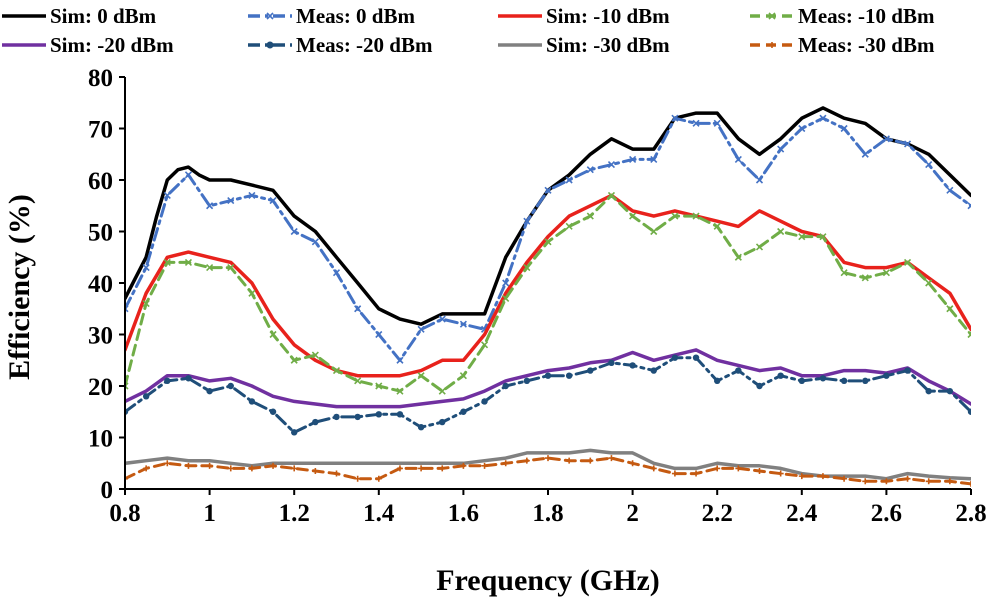 This screenshot has width=995, height=603. I want to click on legend-label: Meas: -20 dBm, so click(364, 45).